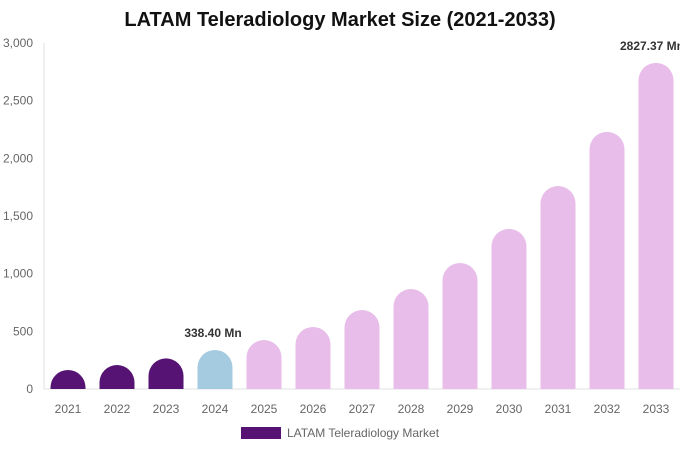 Image resolution: width=680 pixels, height=450 pixels. I want to click on bar-2021, so click(68, 379).